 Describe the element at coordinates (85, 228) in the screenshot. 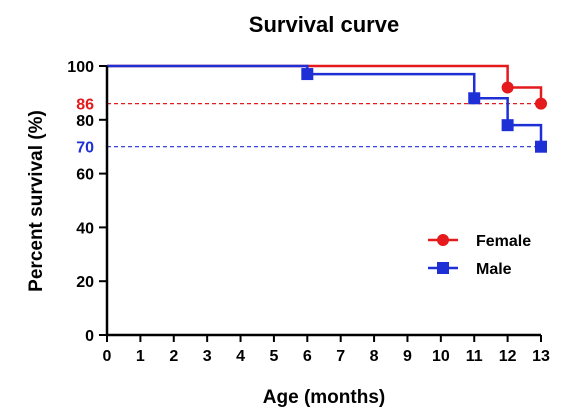

I see `y-tick-label: 40` at that location.